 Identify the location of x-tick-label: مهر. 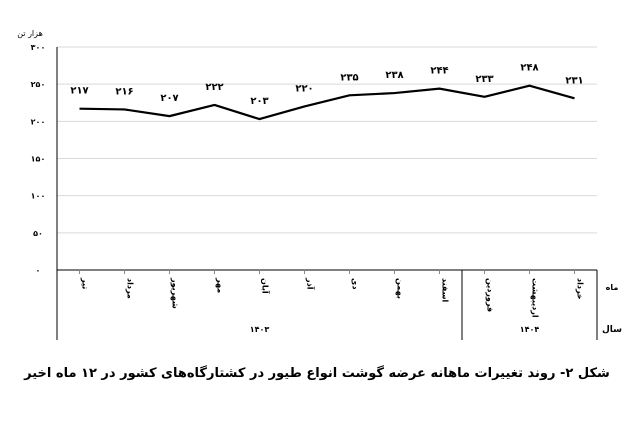
(220, 285).